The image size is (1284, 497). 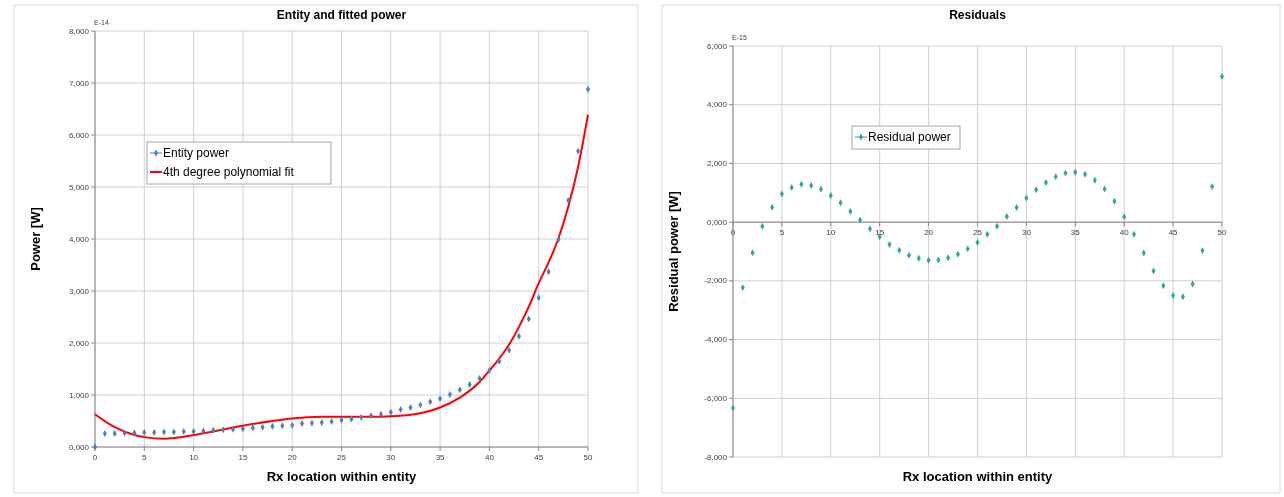 I want to click on legend-label: 4th degree polynomial fit, so click(x=229, y=172).